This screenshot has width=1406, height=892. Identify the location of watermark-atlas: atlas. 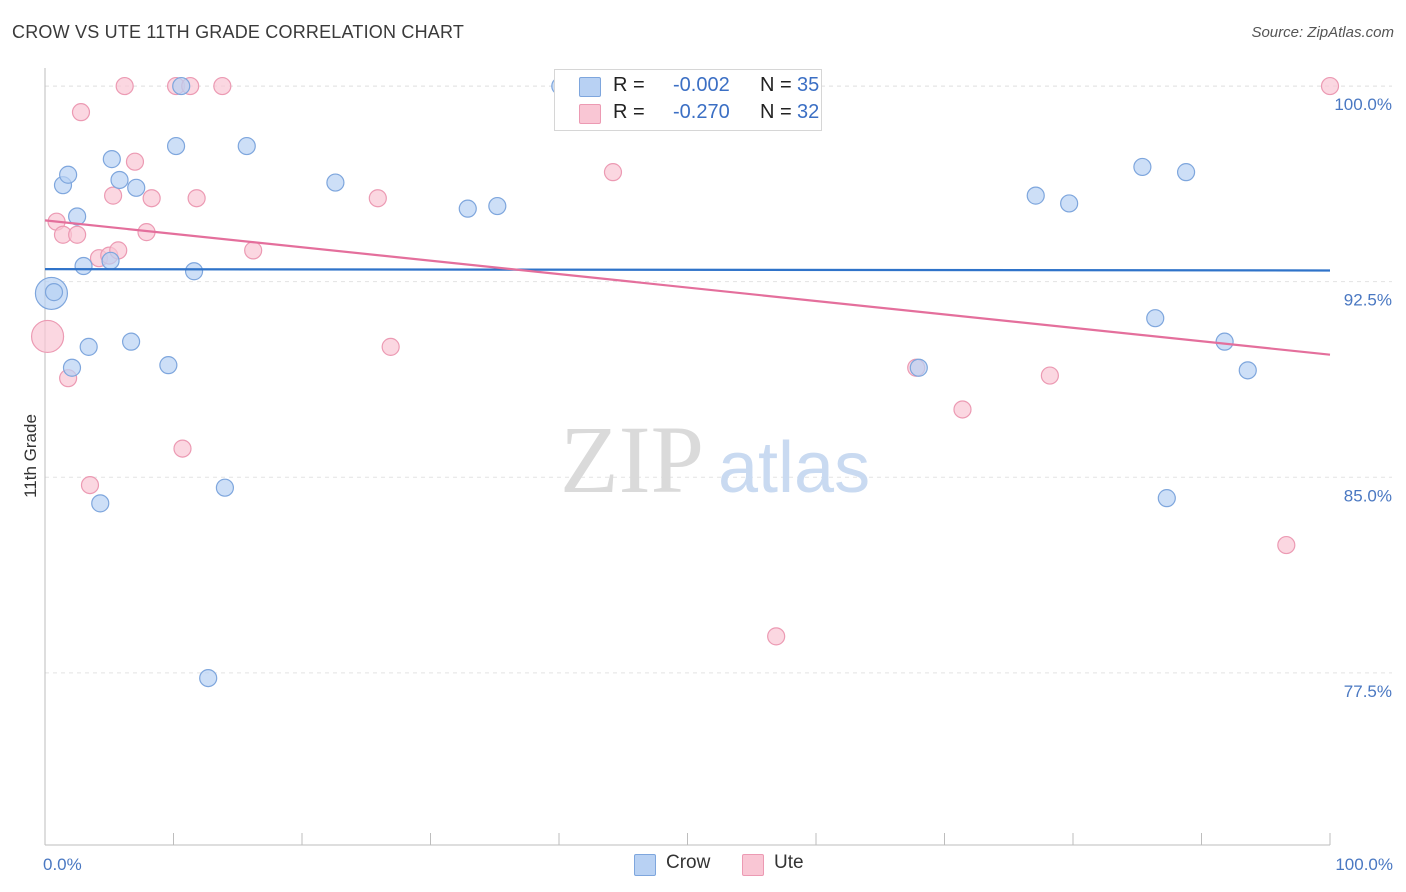
(794, 468).